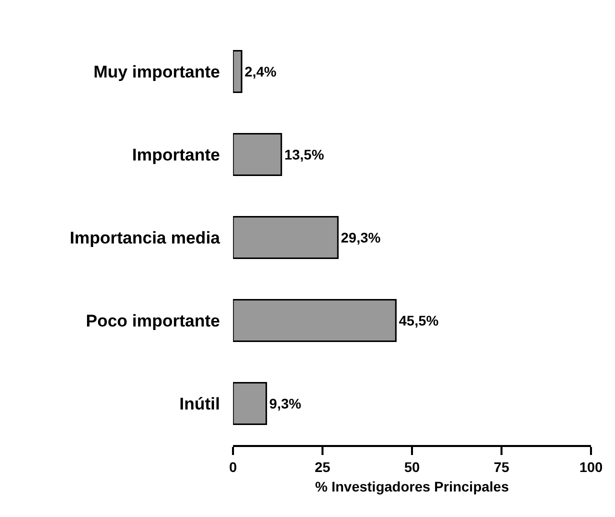 This screenshot has width=615, height=517. What do you see at coordinates (361, 238) in the screenshot?
I see `data-label: 29,3%` at bounding box center [361, 238].